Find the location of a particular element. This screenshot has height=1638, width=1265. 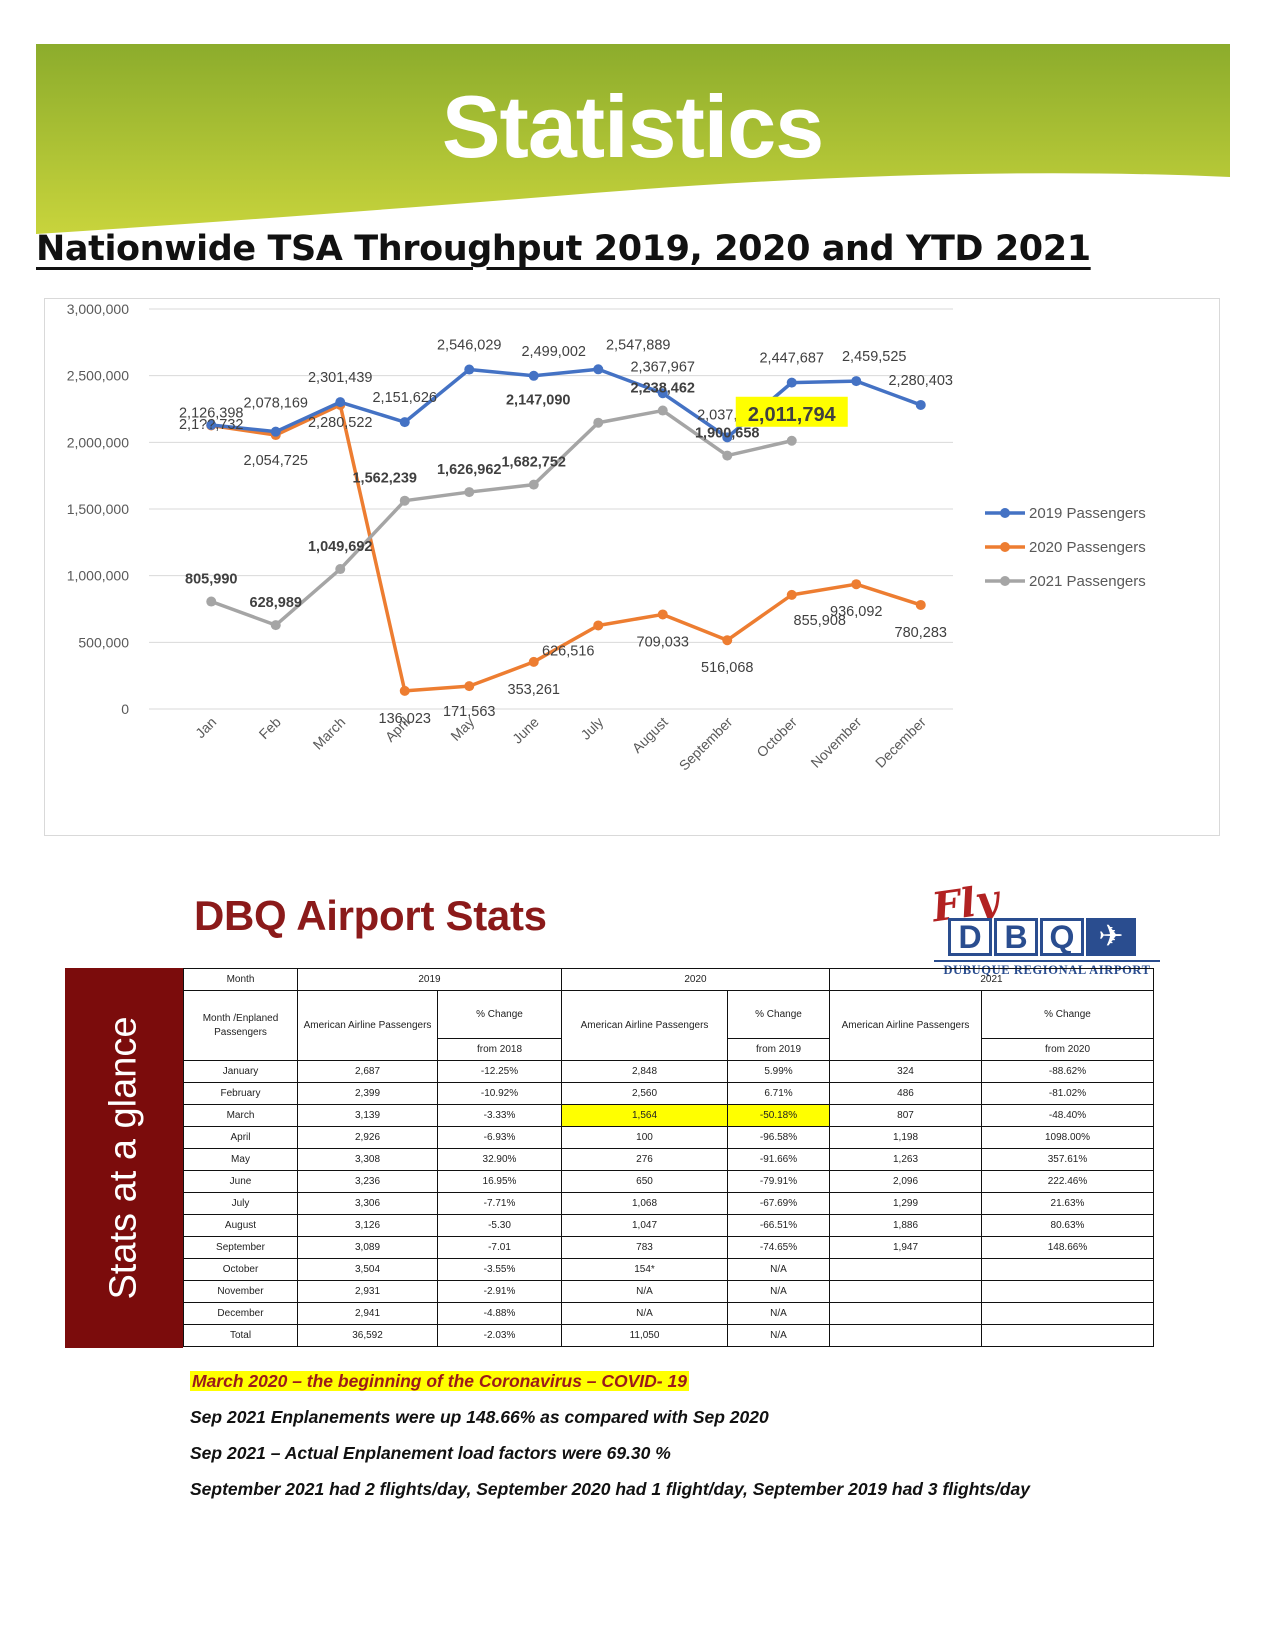

subheader-from-2020: from 2020 is located at coordinates (1067, 1049).